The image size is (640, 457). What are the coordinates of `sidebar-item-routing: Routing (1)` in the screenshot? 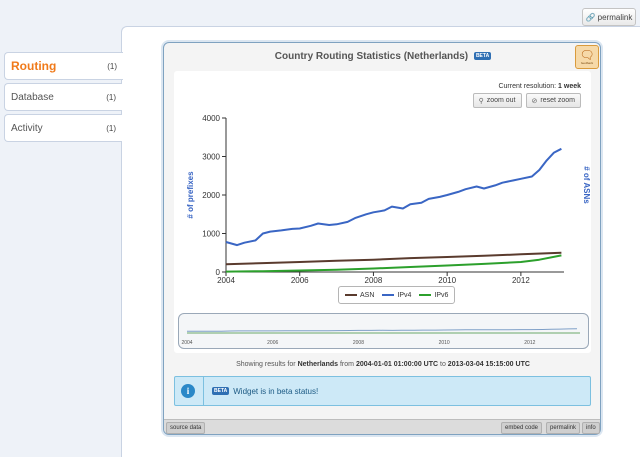 It's located at (63, 66).